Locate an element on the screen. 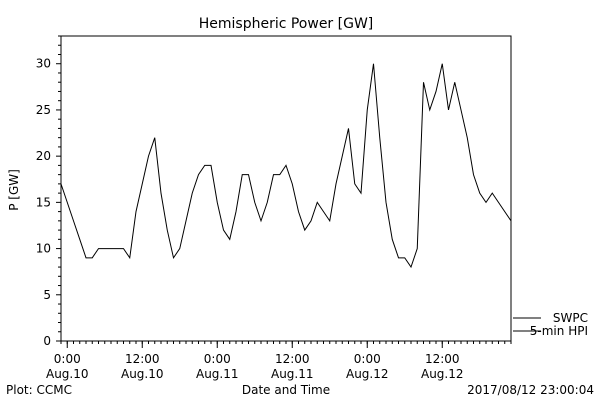  x-axis-label: Date and Time is located at coordinates (286, 390).